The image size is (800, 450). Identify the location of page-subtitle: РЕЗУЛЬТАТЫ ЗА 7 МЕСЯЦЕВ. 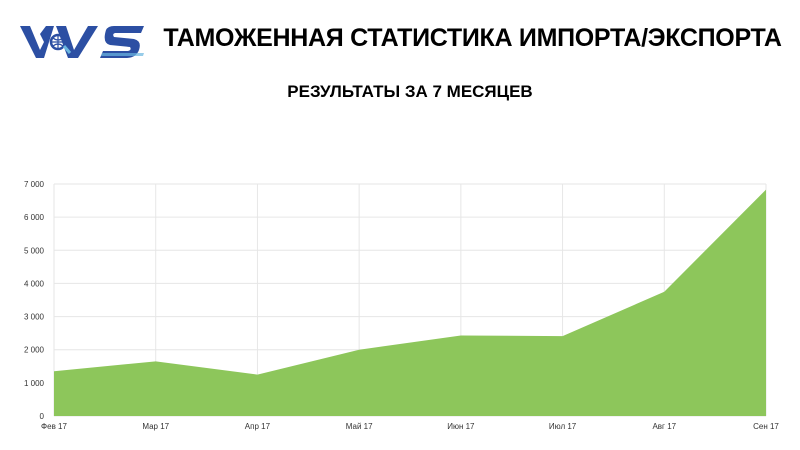
(410, 91).